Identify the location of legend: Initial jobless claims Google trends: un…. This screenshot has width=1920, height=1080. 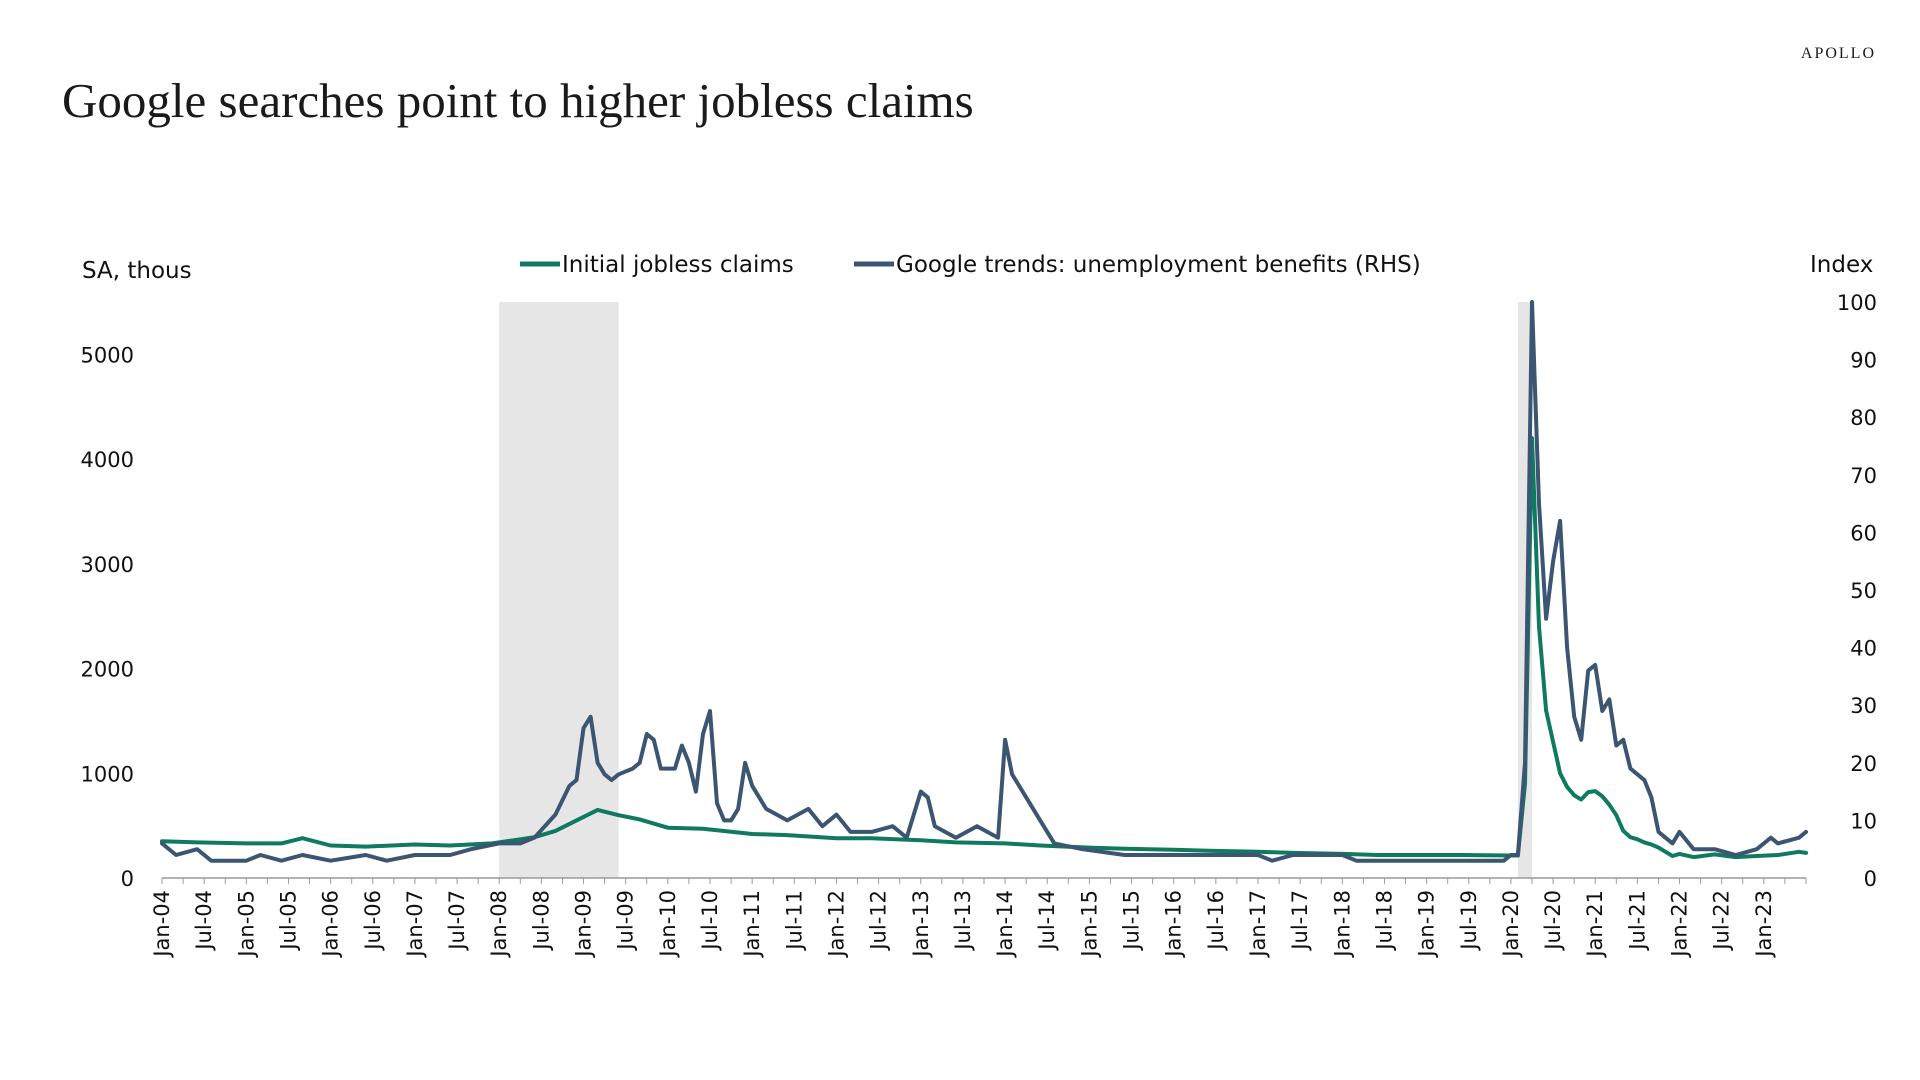
(970, 265).